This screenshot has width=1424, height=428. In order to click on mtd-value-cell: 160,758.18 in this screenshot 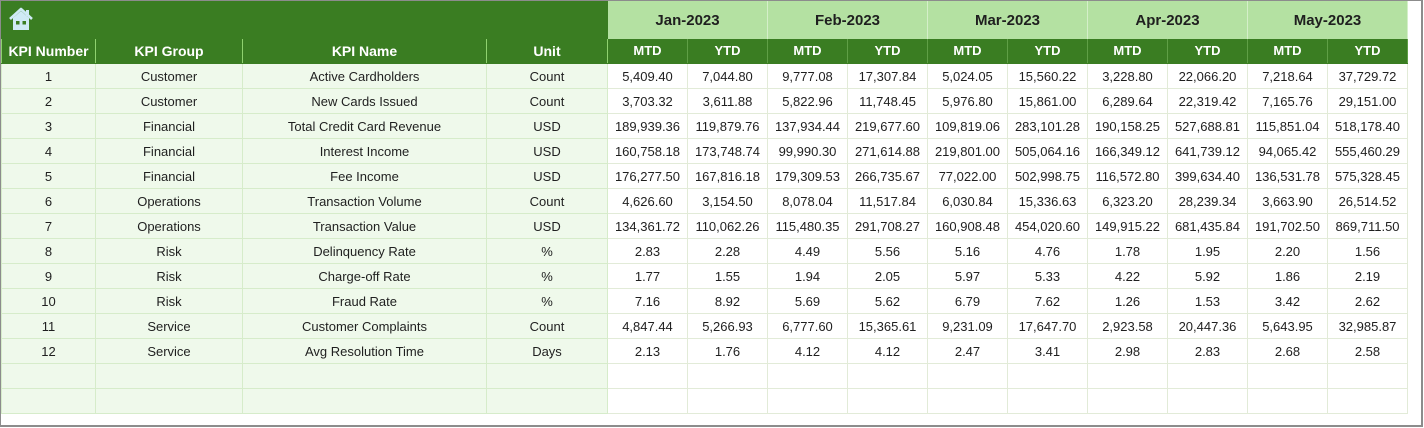, I will do `click(647, 151)`.